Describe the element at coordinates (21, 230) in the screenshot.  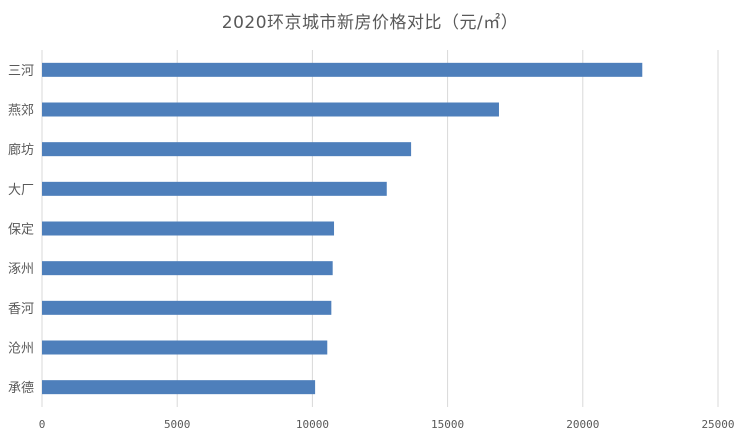
I see `category-label: 保定` at that location.